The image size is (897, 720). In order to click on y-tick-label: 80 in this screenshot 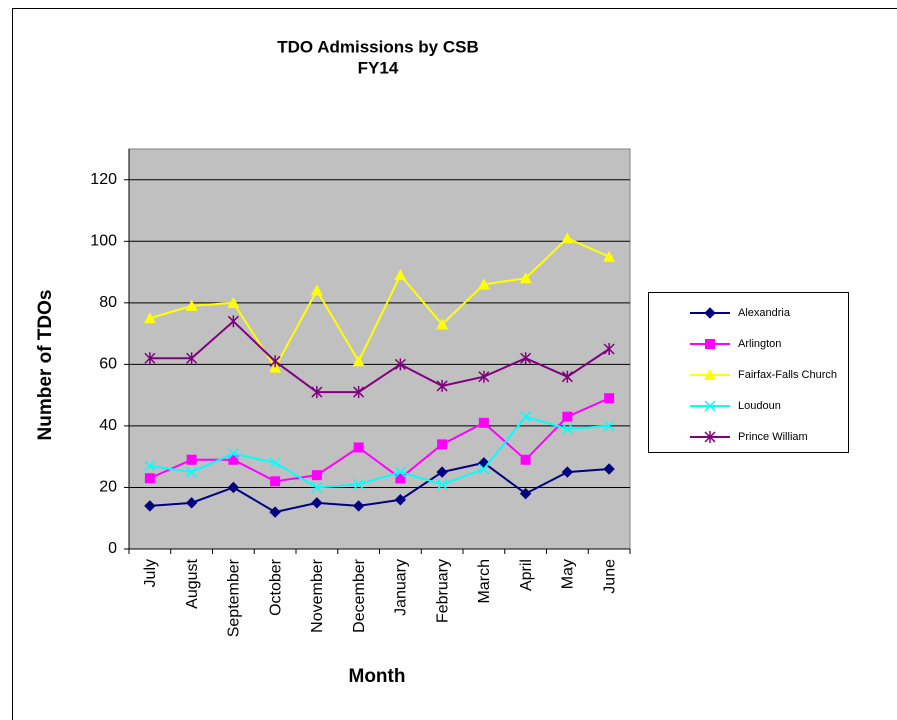, I will do `click(108, 302)`.